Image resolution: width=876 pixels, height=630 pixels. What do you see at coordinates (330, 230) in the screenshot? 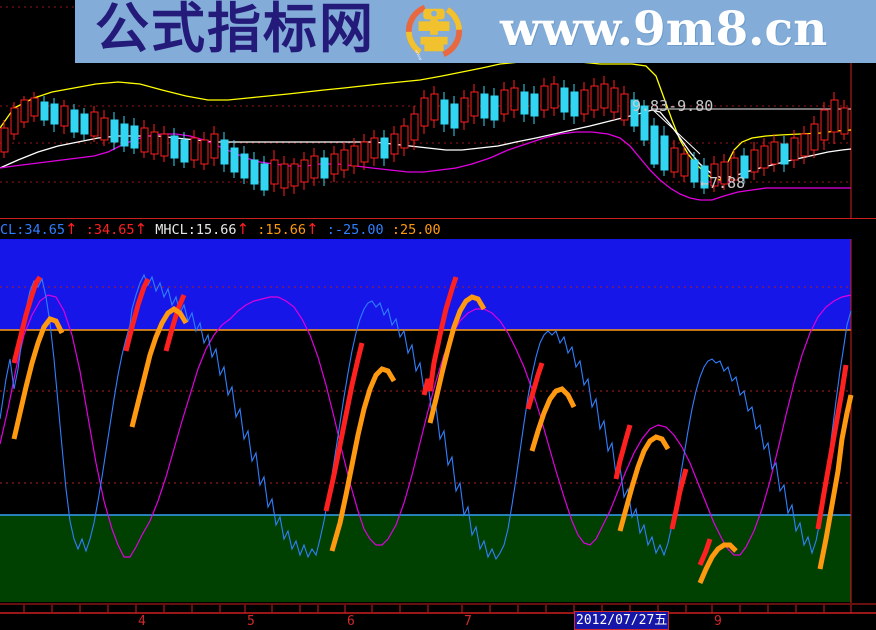
I see `readout-lower-label: :` at bounding box center [330, 230].